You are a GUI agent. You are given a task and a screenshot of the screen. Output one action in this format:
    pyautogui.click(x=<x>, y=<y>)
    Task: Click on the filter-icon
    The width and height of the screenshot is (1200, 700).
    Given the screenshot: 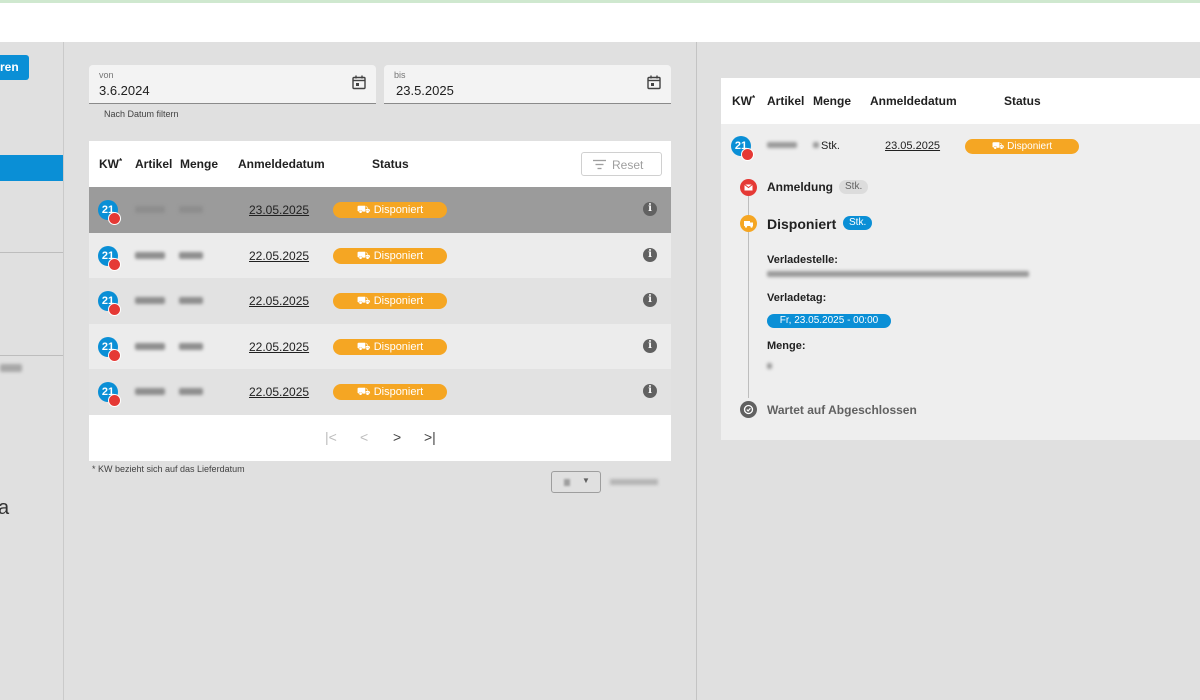 What is the action you would take?
    pyautogui.click(x=599, y=164)
    